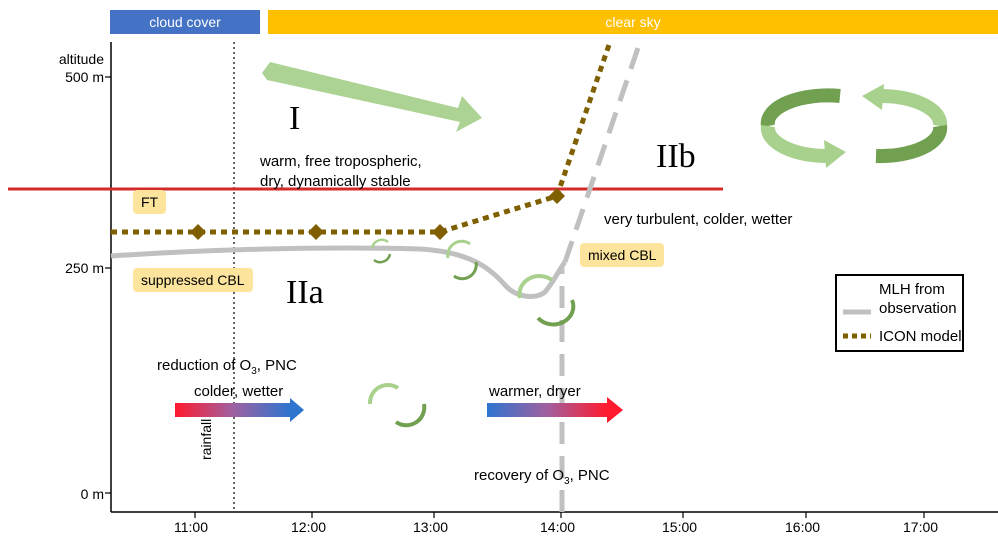 This screenshot has height=539, width=998. I want to click on cloud-cover-bar: cloud cover, so click(185, 22).